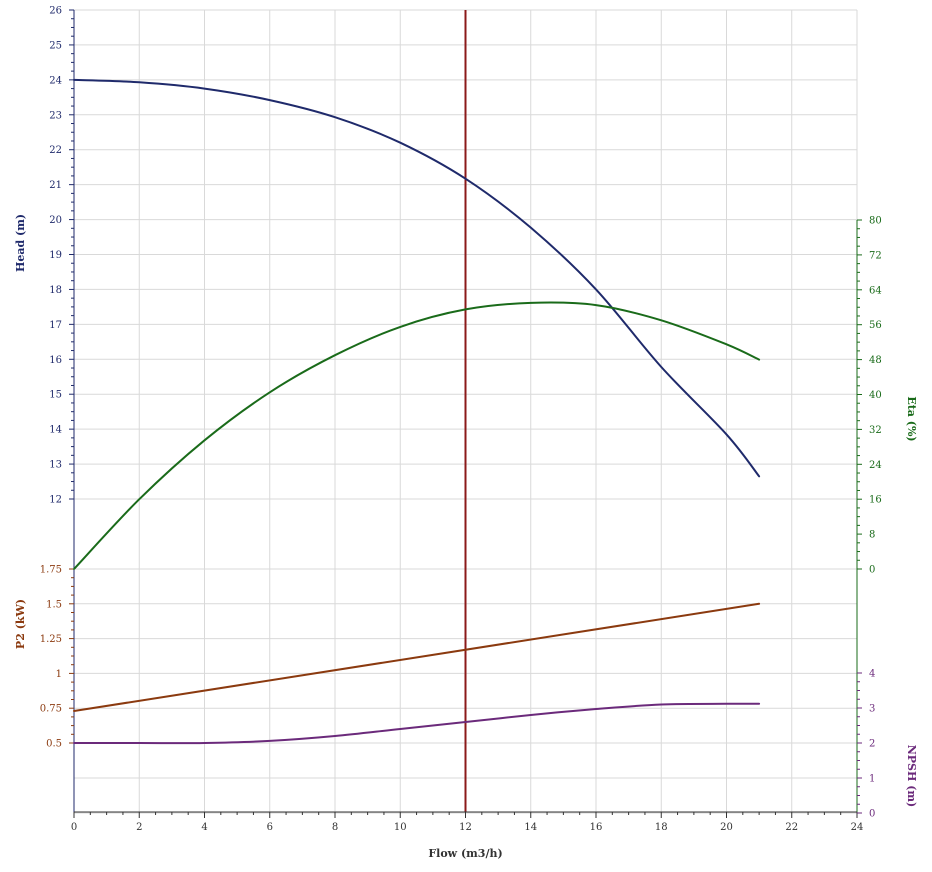 The image size is (932, 872). Describe the element at coordinates (911, 776) in the screenshot. I see `npsh-axis-title: NPSH (m)` at that location.